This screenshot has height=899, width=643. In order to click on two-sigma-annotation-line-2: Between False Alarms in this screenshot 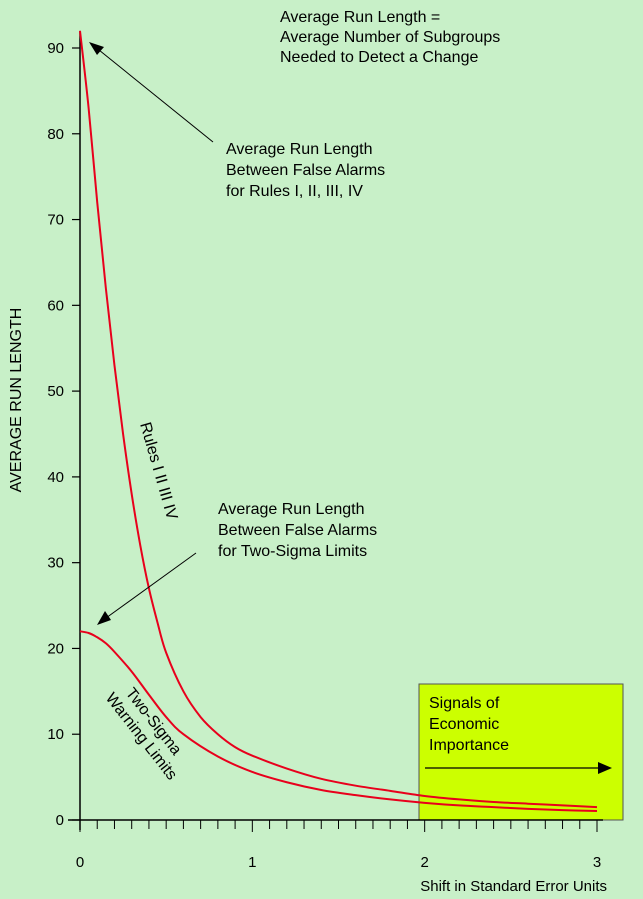, I will do `click(297, 530)`.